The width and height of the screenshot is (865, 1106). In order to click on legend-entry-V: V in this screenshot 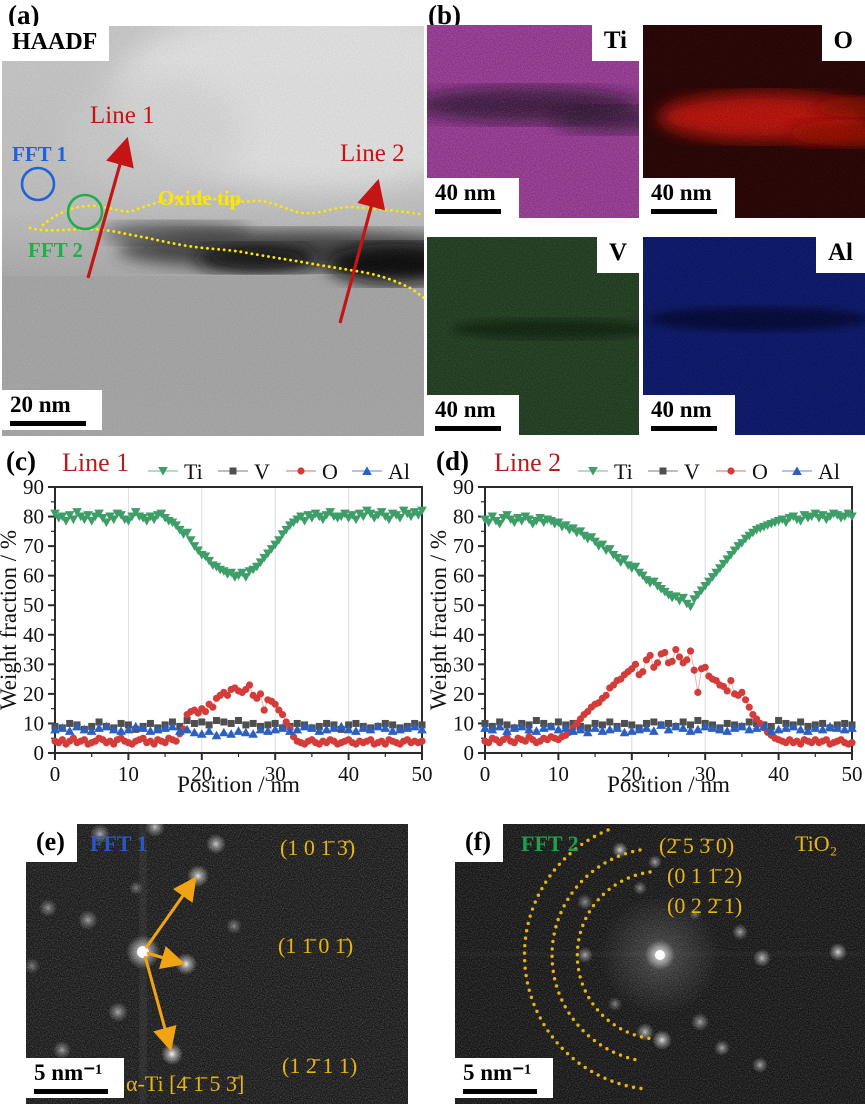, I will do `click(674, 471)`.